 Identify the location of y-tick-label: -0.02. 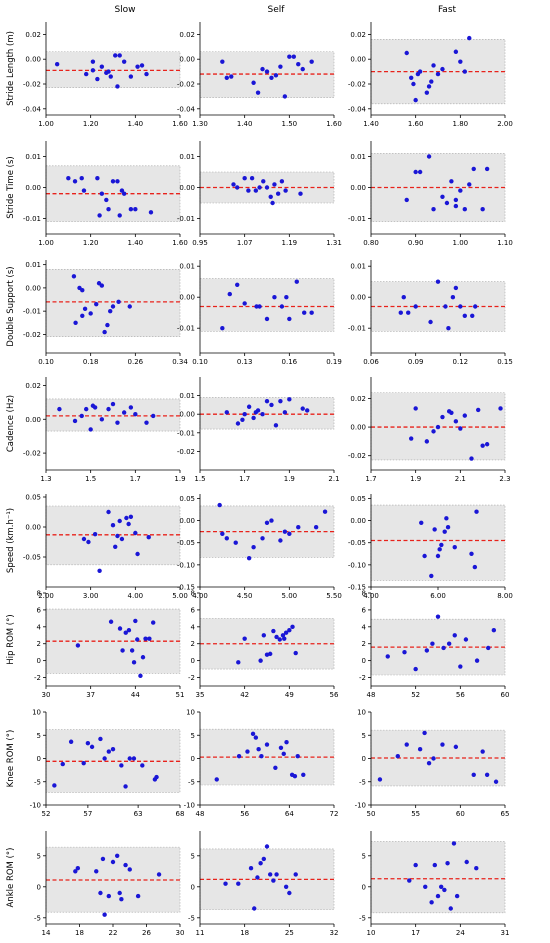
(186, 452).